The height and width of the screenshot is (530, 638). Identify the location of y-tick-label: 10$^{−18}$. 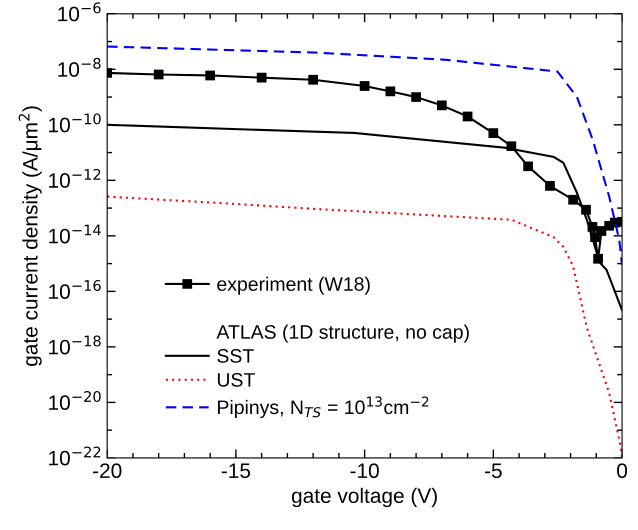
(75, 344).